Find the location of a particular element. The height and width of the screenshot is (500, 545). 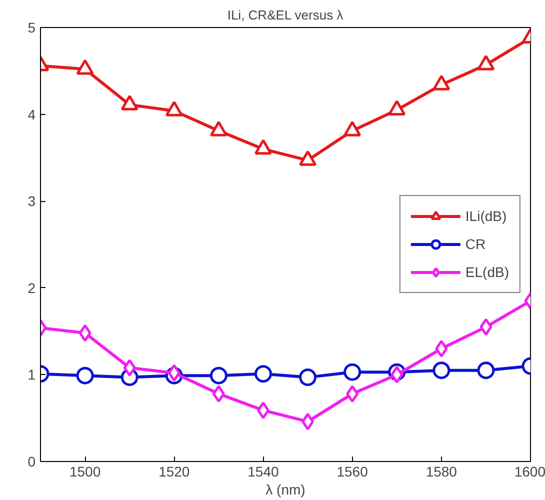

y-tick-label: 2 is located at coordinates (32, 288).